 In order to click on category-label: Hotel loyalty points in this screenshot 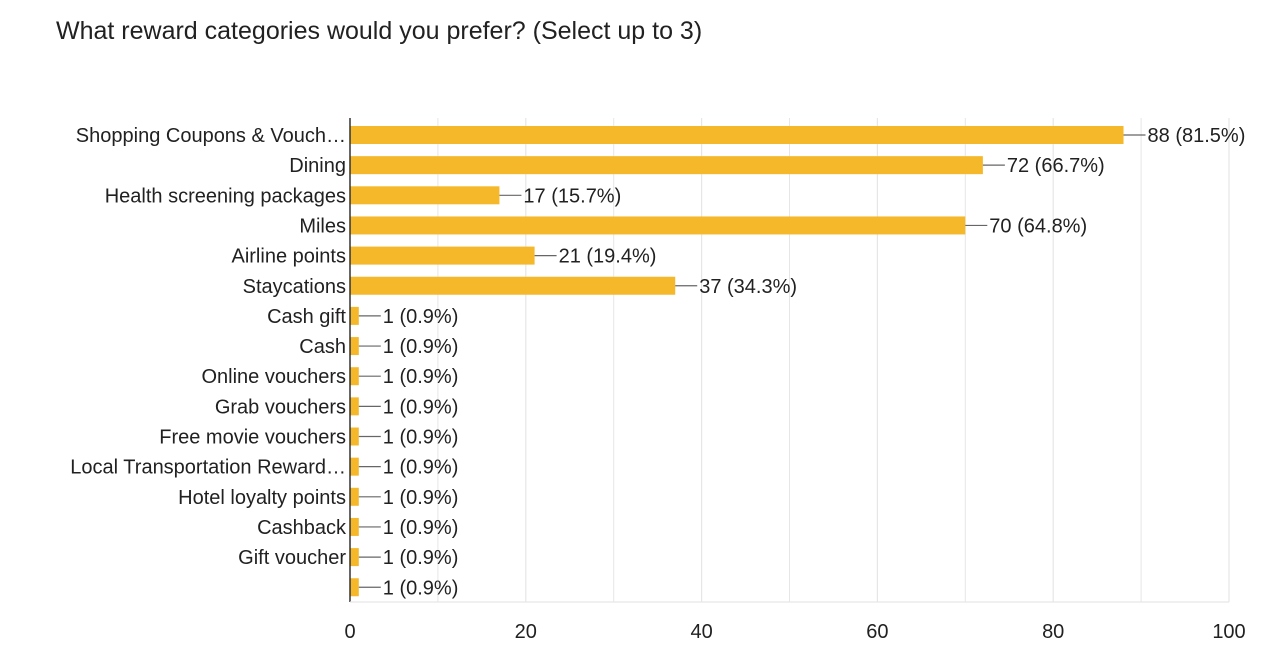, I will do `click(262, 498)`.